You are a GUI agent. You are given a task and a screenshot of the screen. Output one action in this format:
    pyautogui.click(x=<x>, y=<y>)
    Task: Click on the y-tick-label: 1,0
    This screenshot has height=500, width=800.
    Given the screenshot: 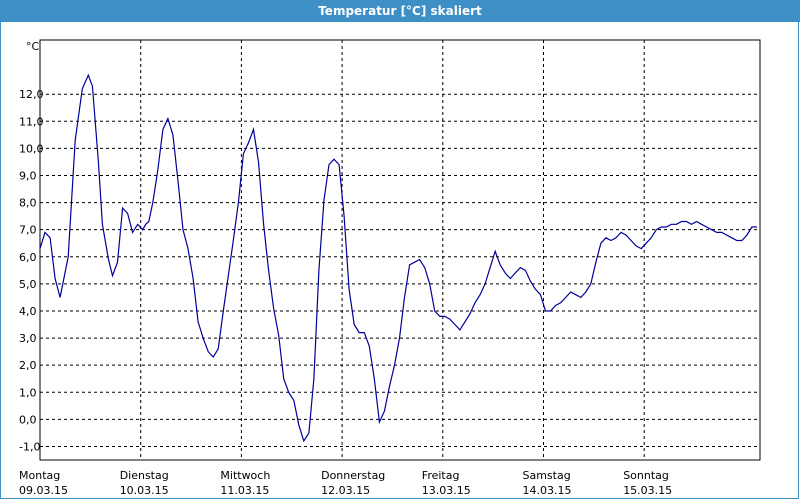 What is the action you would take?
    pyautogui.click(x=28, y=392)
    